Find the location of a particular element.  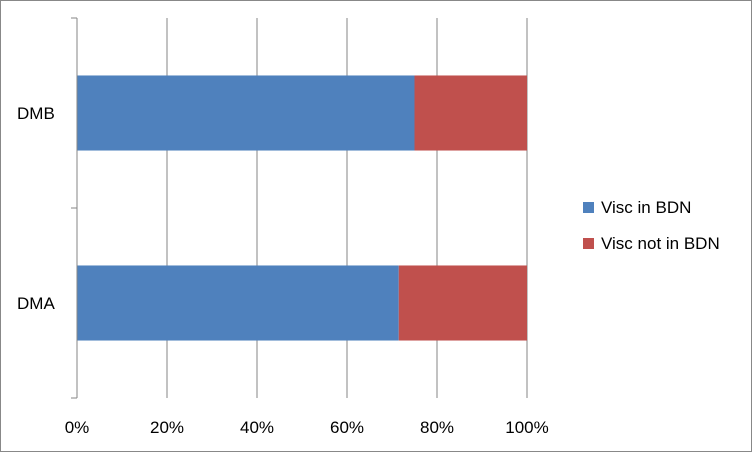

x-tick-label: 100% is located at coordinates (526, 427).